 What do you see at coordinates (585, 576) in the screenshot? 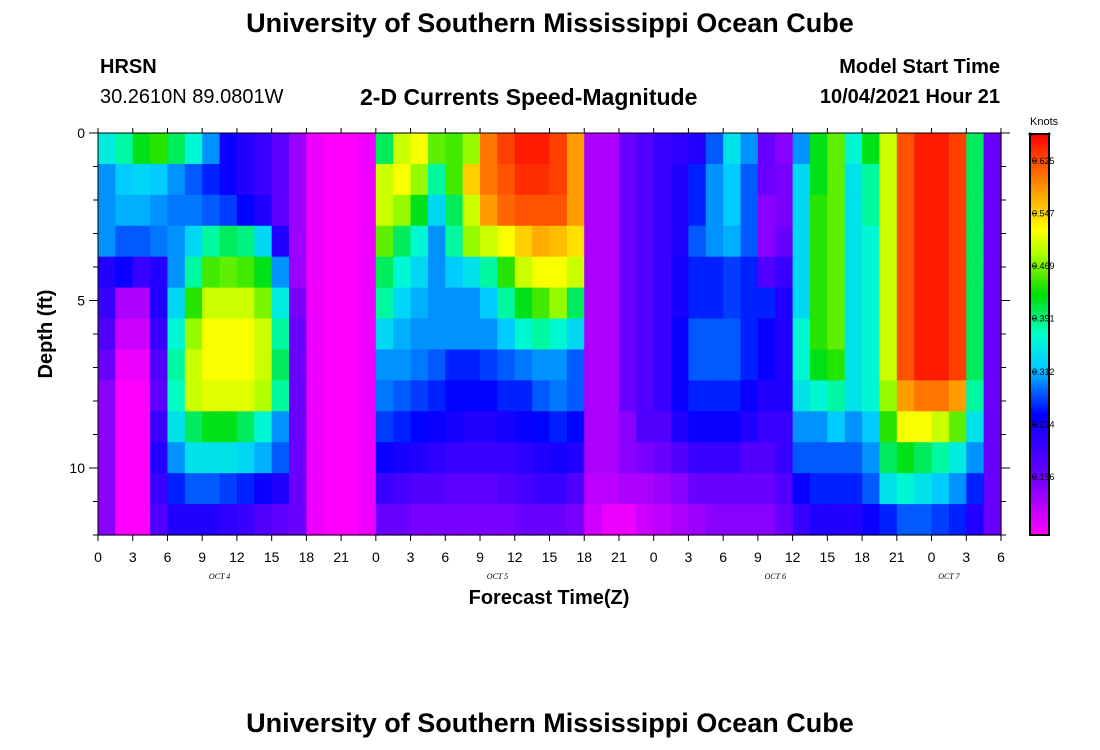
I see `day-labels: OCT 4 OCT 5 OCT 6 OCT 7` at bounding box center [585, 576].